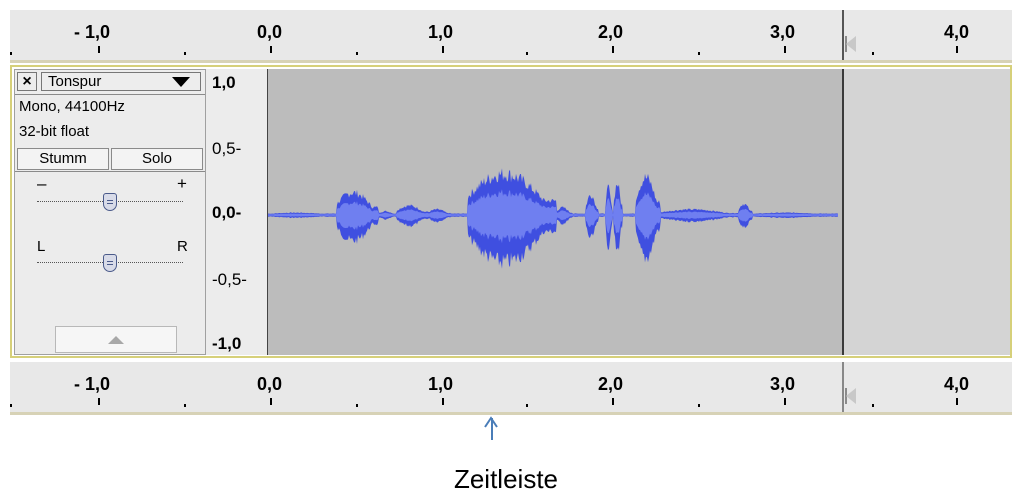 This screenshot has width=1012, height=496. I want to click on solo-button: Solo, so click(157, 159).